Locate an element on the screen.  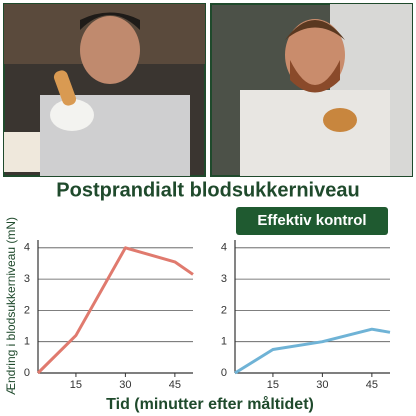
badge-text: Effektiv kontrol is located at coordinates (311, 220).